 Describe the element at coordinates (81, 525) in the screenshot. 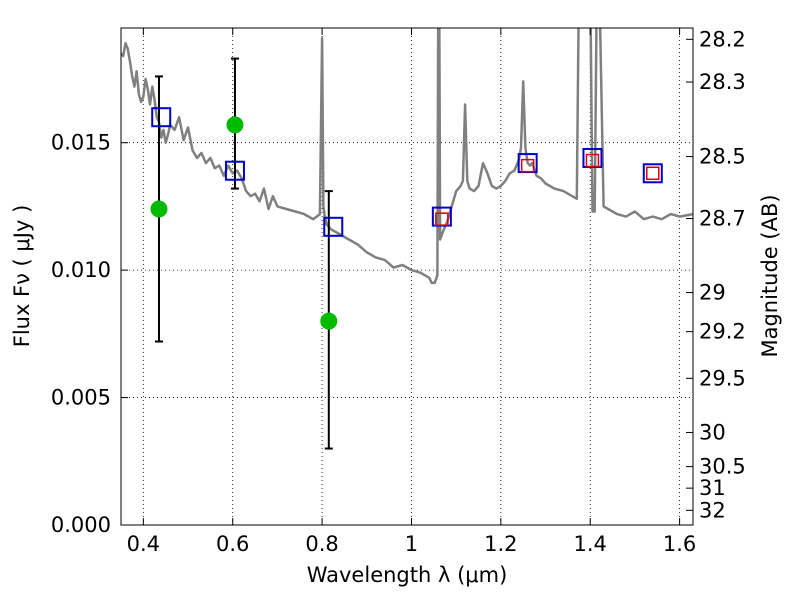

I see `y-tick-label: 0.000` at that location.